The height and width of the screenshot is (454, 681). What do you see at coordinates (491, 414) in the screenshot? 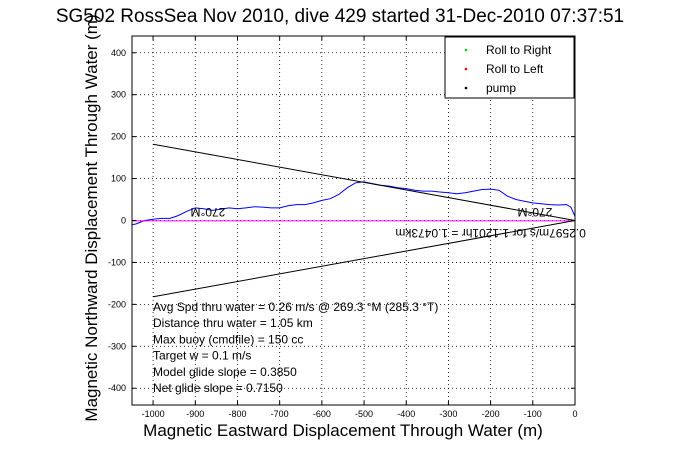
I see `x-tick-label: -200` at bounding box center [491, 414].